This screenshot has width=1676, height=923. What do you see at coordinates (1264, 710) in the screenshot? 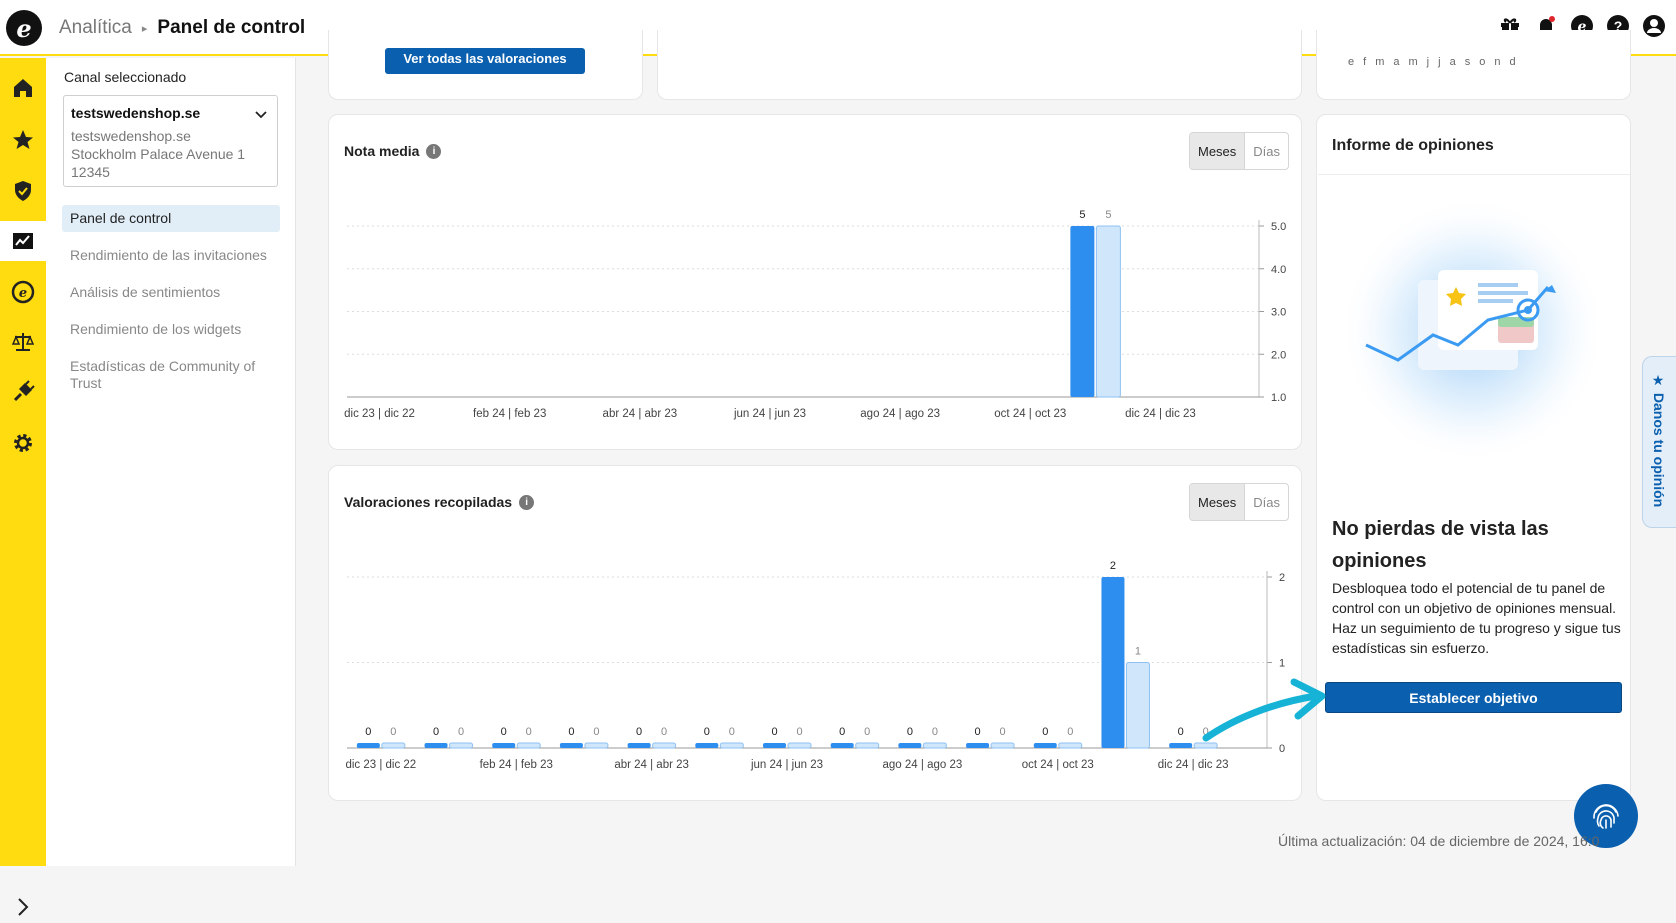
I see `pointer-arrow-icon` at bounding box center [1264, 710].